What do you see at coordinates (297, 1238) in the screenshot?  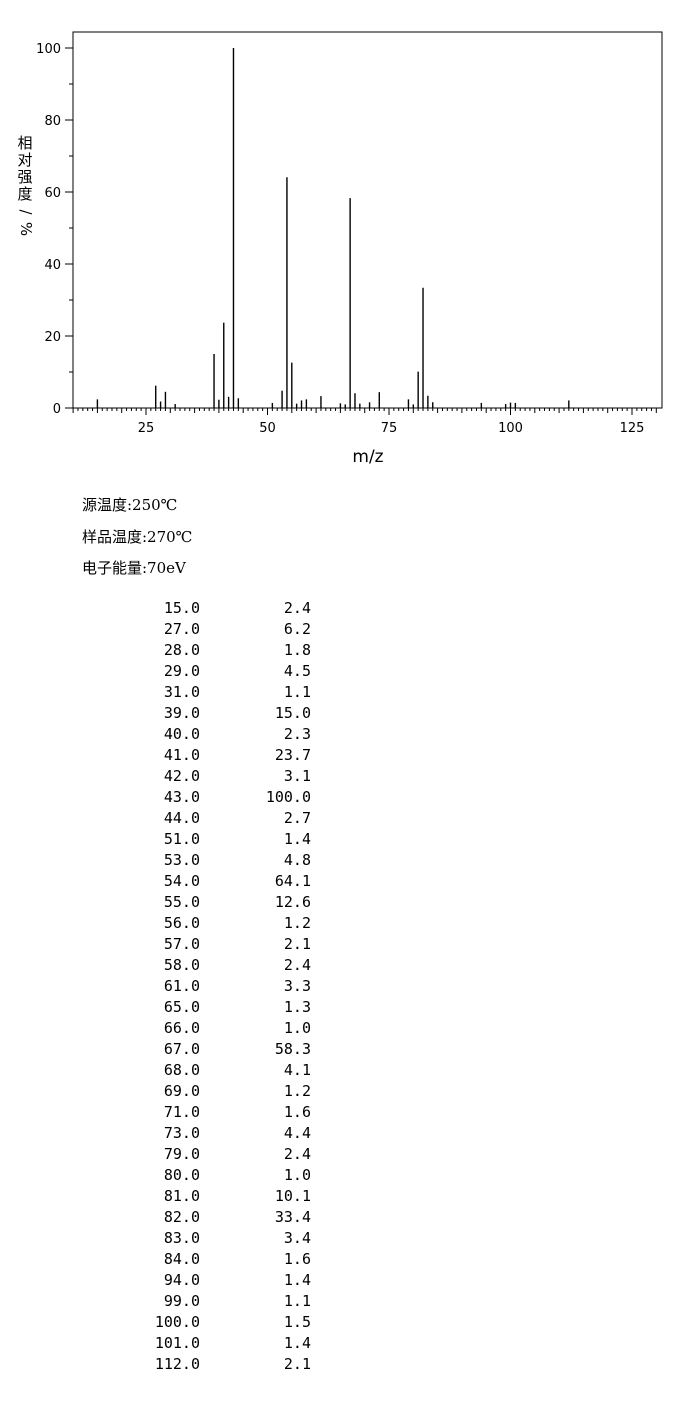 I see `peak-intensity: 3.4` at bounding box center [297, 1238].